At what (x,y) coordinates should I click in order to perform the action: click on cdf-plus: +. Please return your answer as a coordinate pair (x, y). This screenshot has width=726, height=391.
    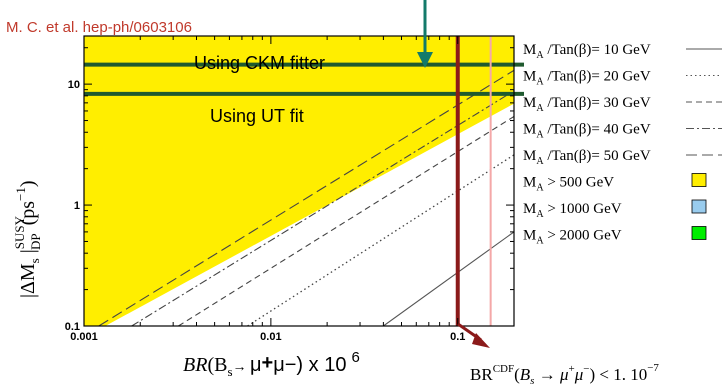
    Looking at the image, I should click on (571, 369).